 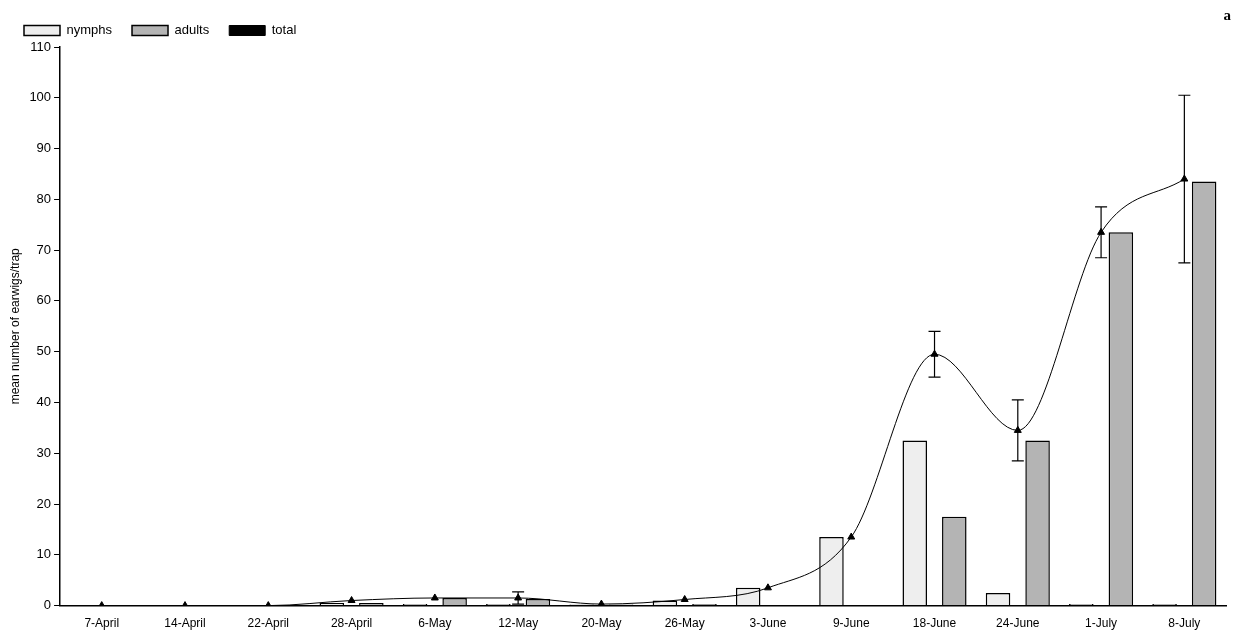 I want to click on y-tick-label: 50, so click(x=44, y=351).